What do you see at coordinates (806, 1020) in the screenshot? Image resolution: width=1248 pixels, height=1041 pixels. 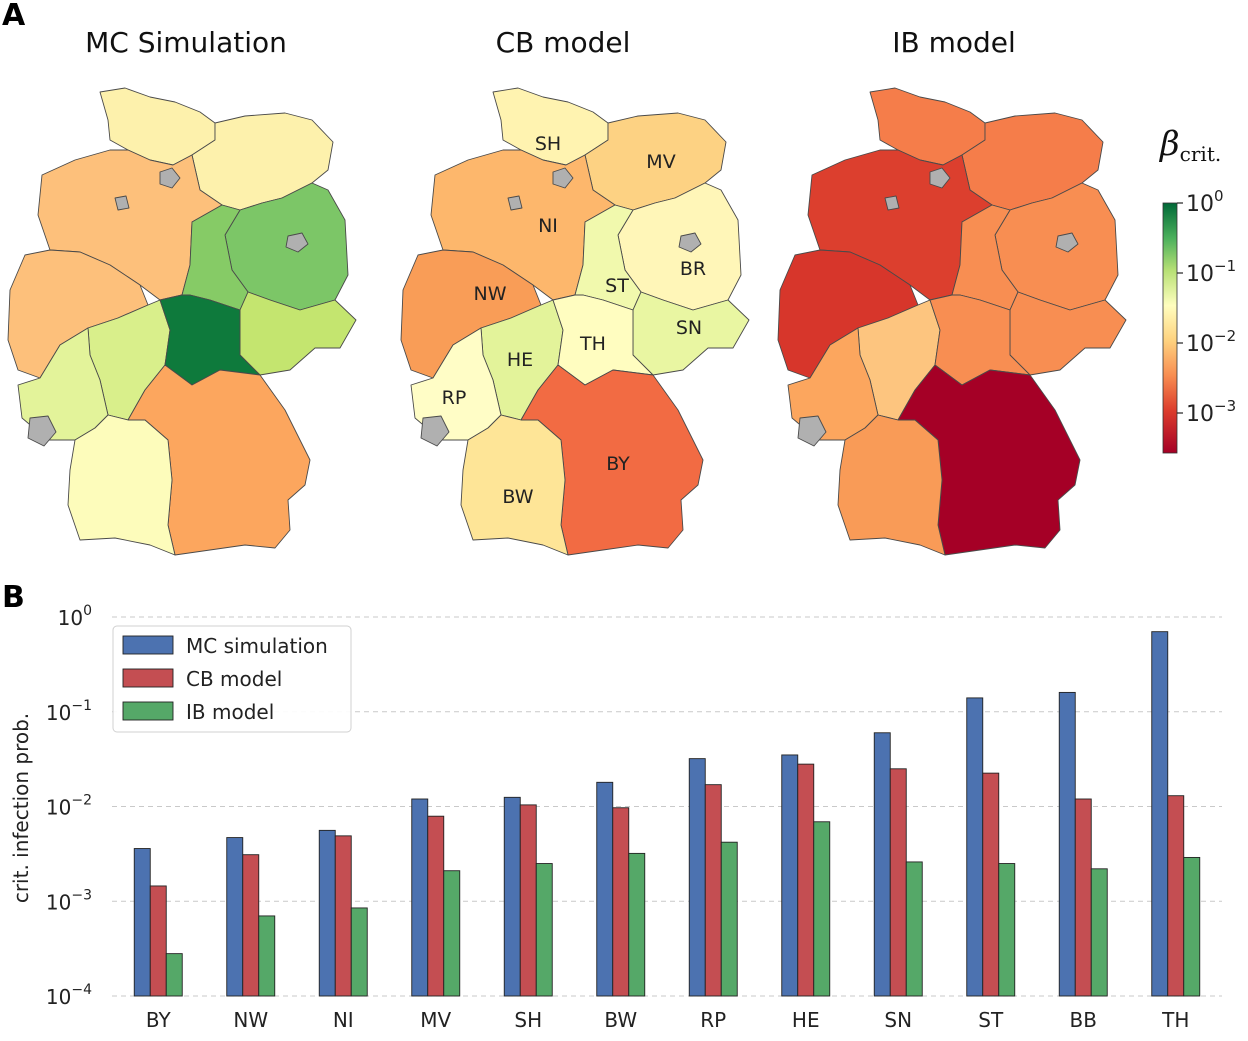 I see `x-tick-label-he: HE` at bounding box center [806, 1020].